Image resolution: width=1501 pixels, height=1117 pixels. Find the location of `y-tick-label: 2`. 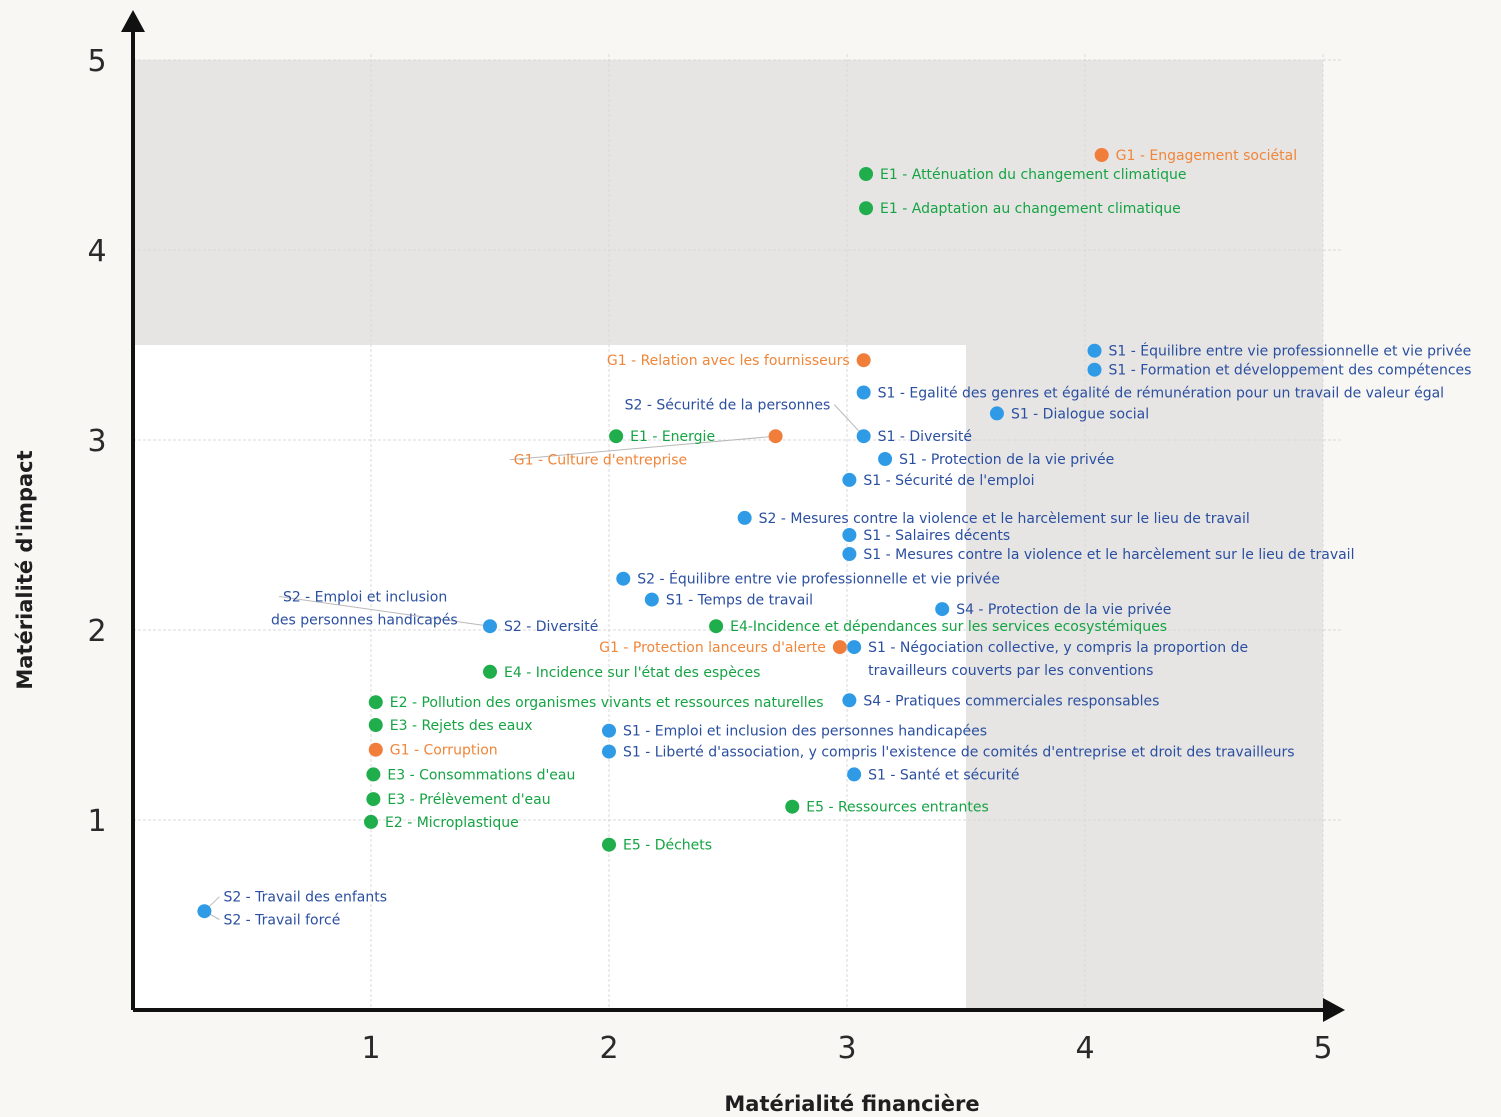

y-tick-label: 2 is located at coordinates (96, 631).